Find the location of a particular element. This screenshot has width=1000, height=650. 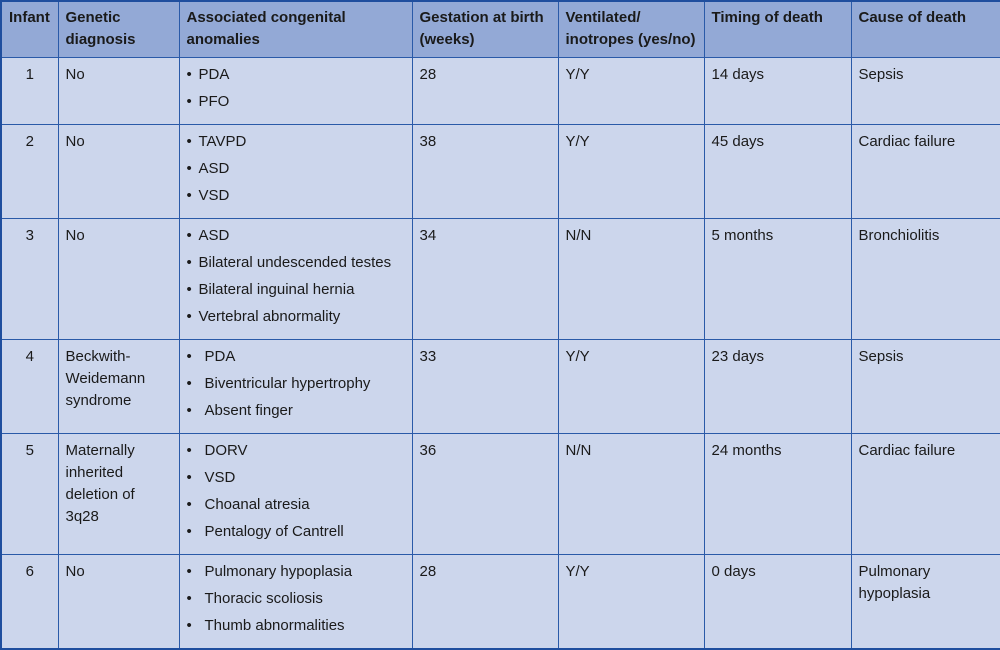

anomaly-list: • PDA • PFO is located at coordinates (296, 91).